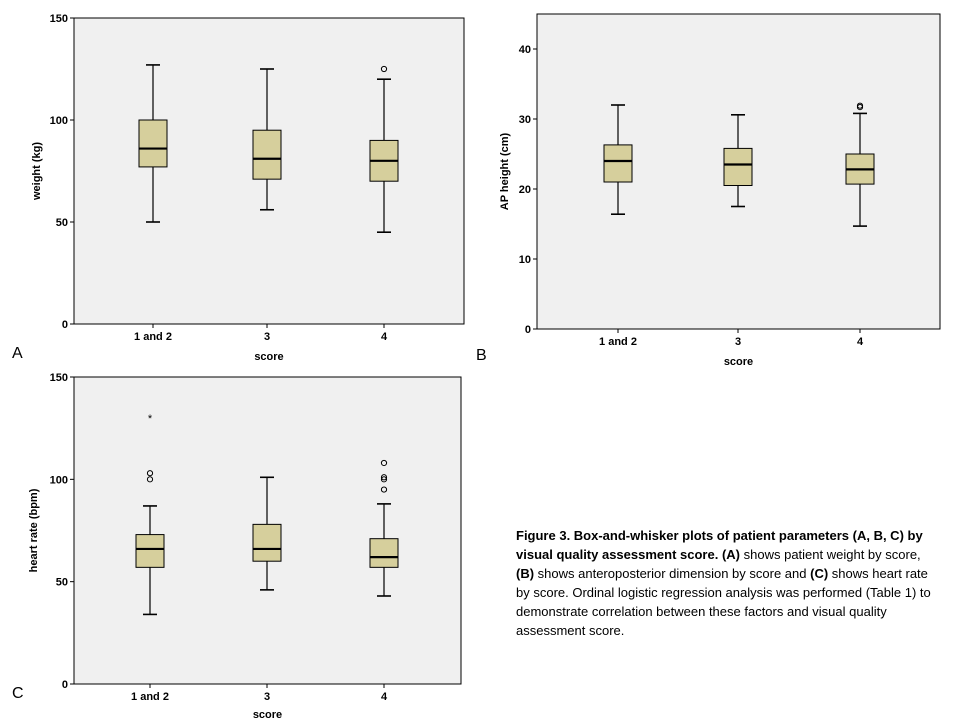 Image resolution: width=960 pixels, height=720 pixels. I want to click on box-1: *, so click(150, 514).